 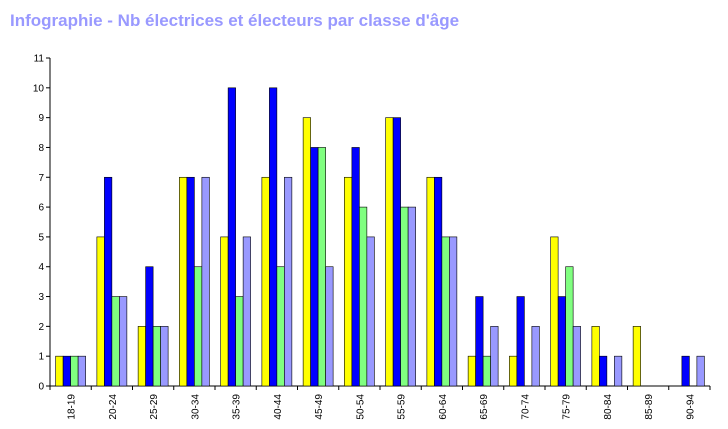 What do you see at coordinates (41, 237) in the screenshot?
I see `y-tick-label: 5` at bounding box center [41, 237].